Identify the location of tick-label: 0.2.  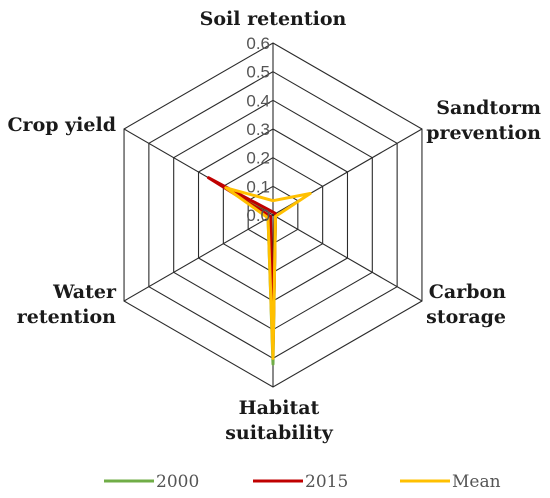
(258, 158).